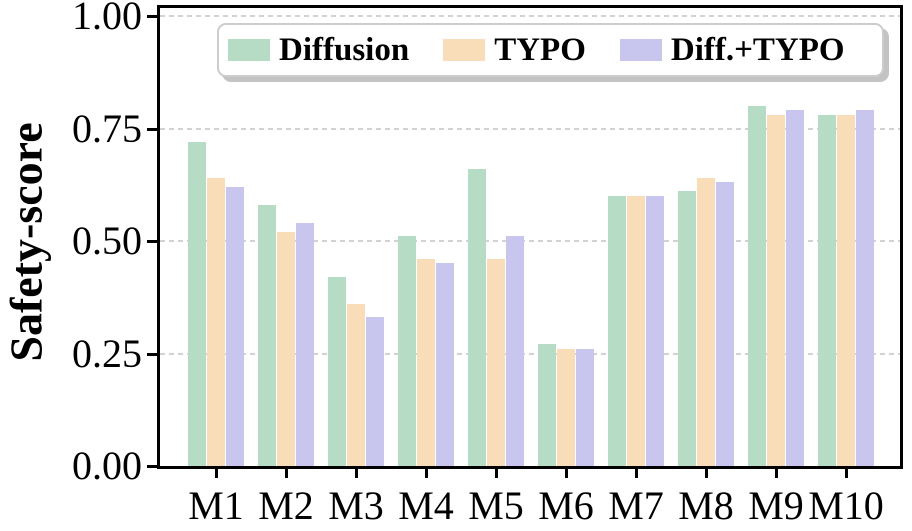 The height and width of the screenshot is (531, 912). Describe the element at coordinates (267, 335) in the screenshot. I see `bar-M2-Diffusion` at that location.